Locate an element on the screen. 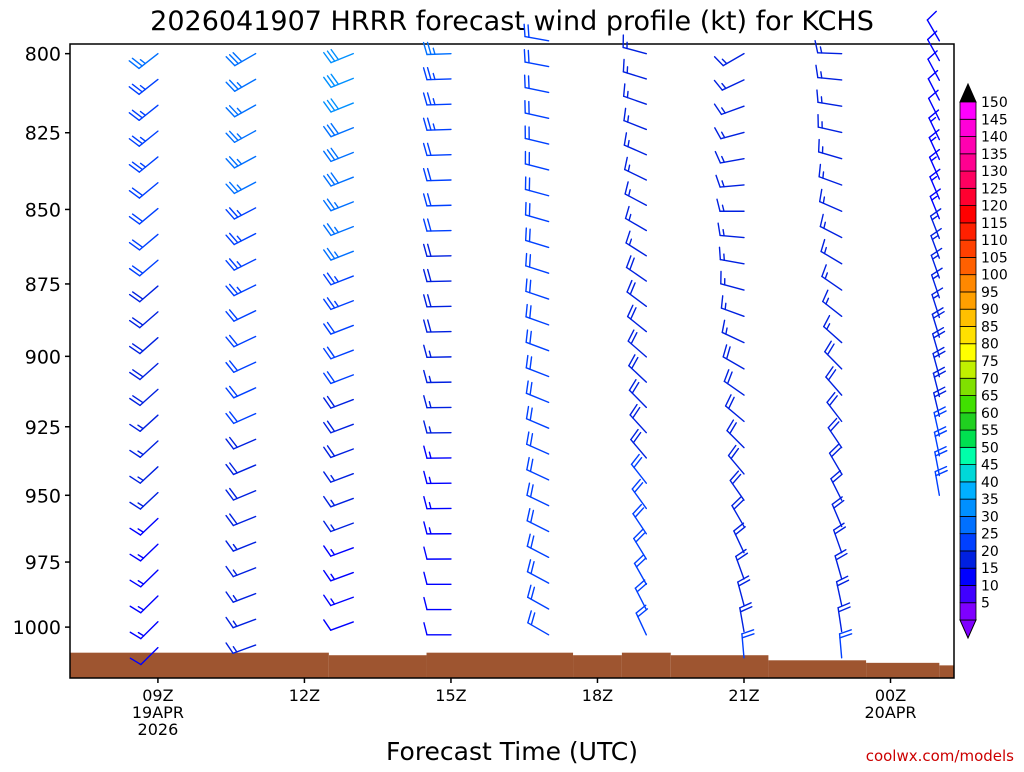  colorbar-label: 45 is located at coordinates (990, 466).